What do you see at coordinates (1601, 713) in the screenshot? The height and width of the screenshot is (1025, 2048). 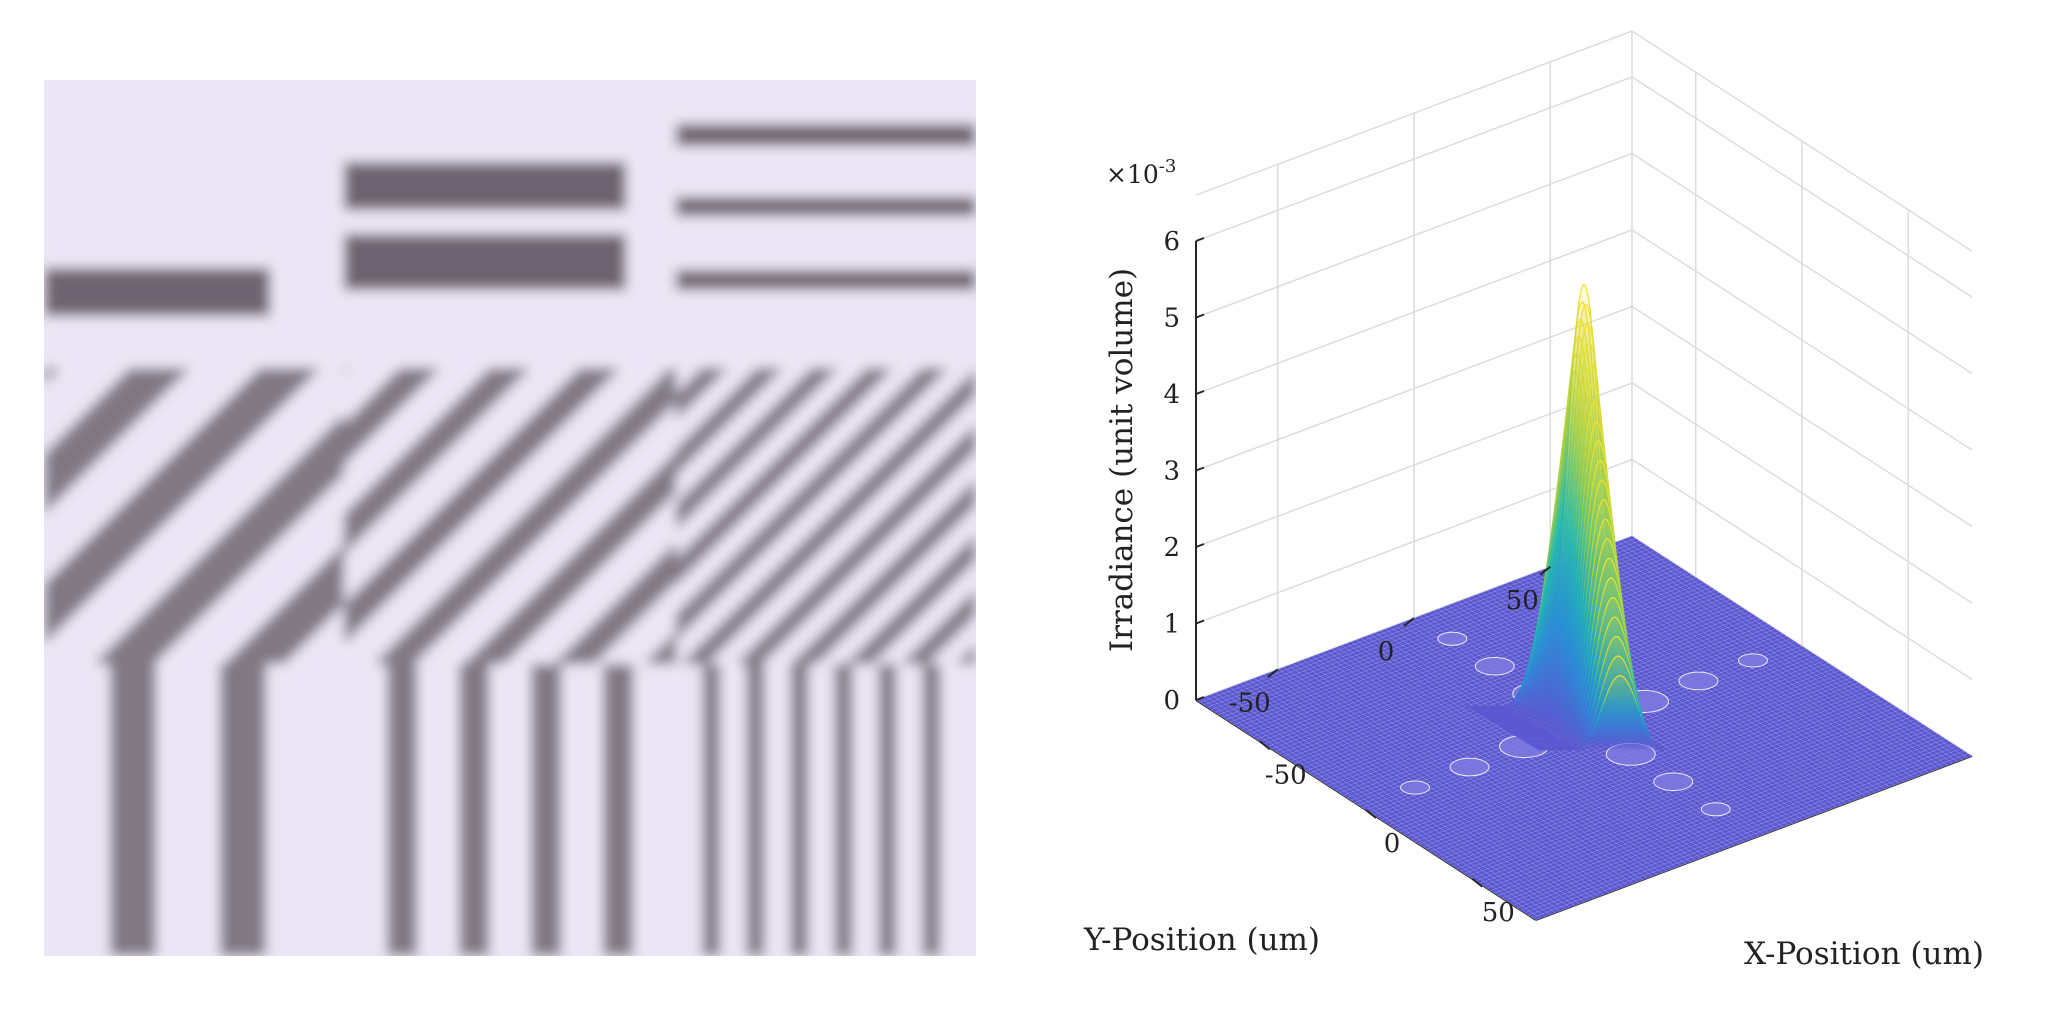 I see `peak-profile` at bounding box center [1601, 713].